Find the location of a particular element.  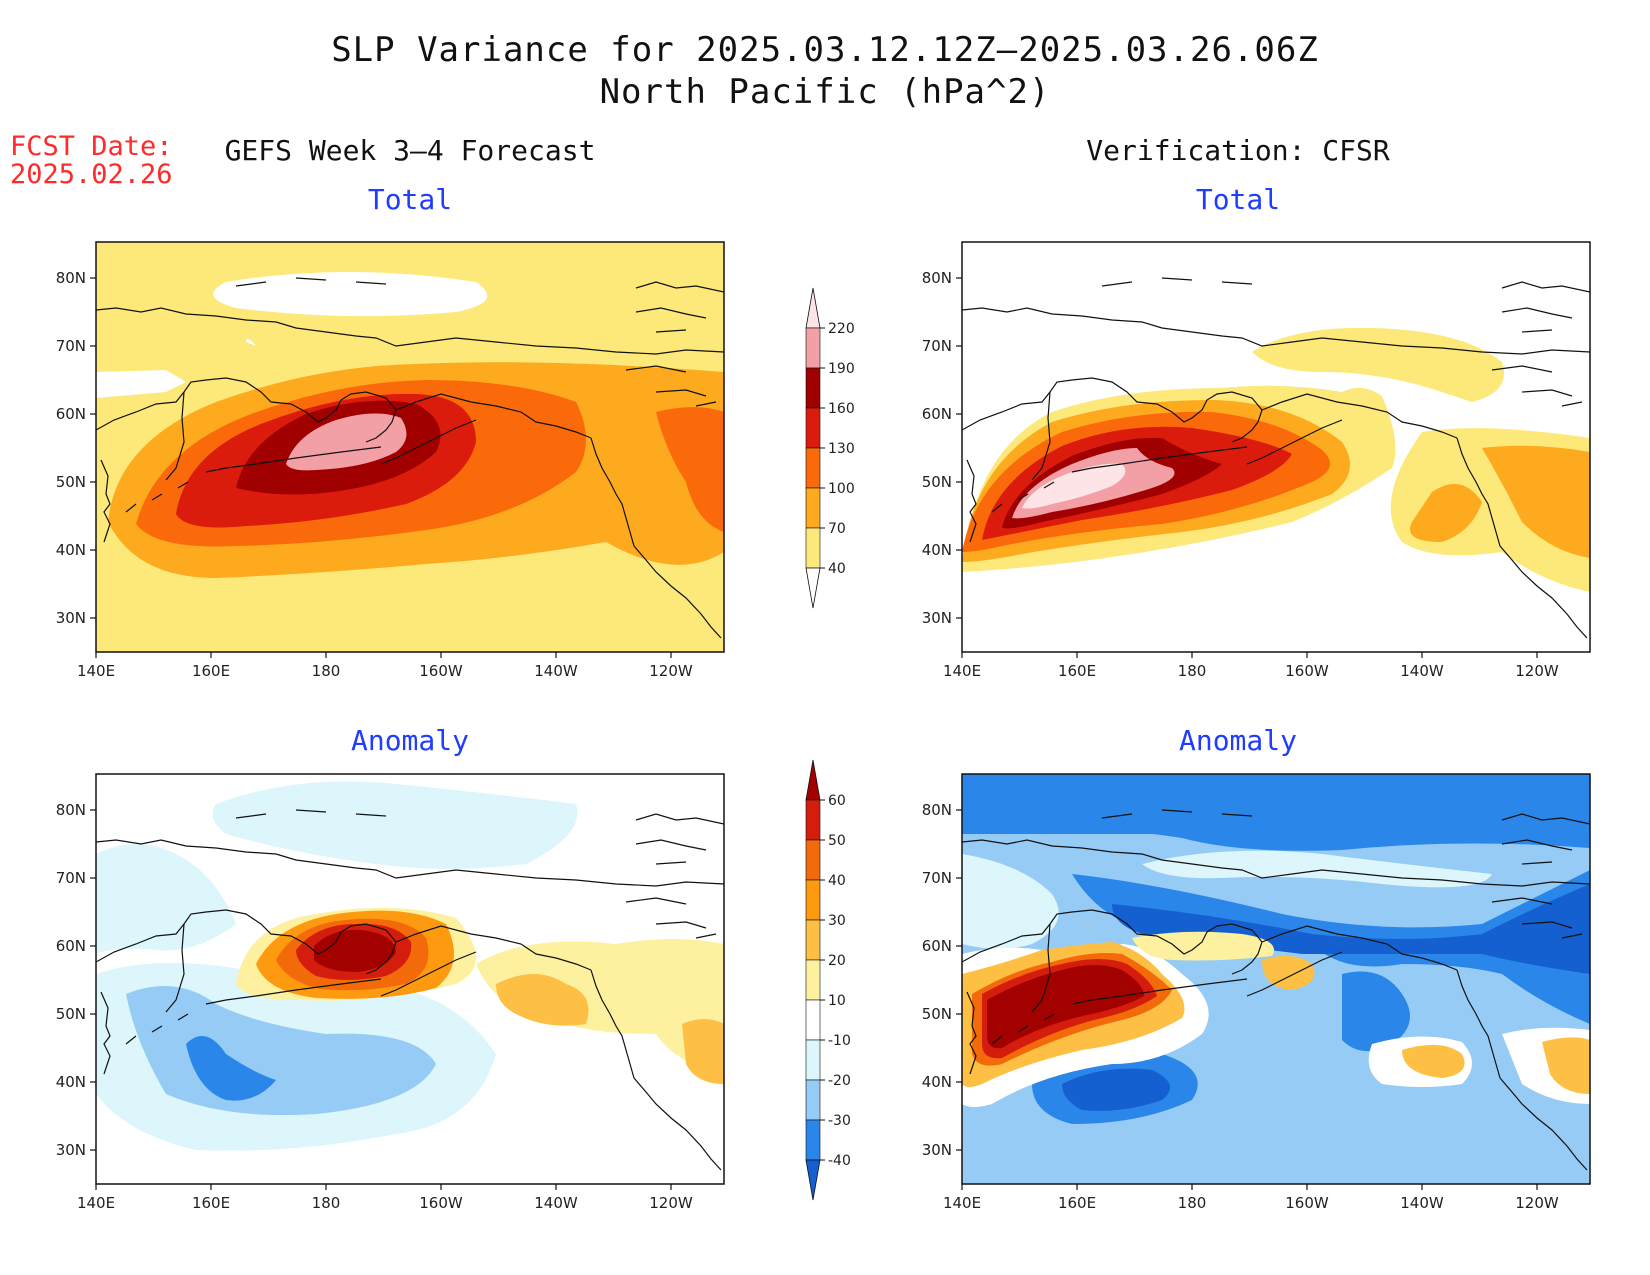

colorbar-level-label: 70 is located at coordinates (837, 529).